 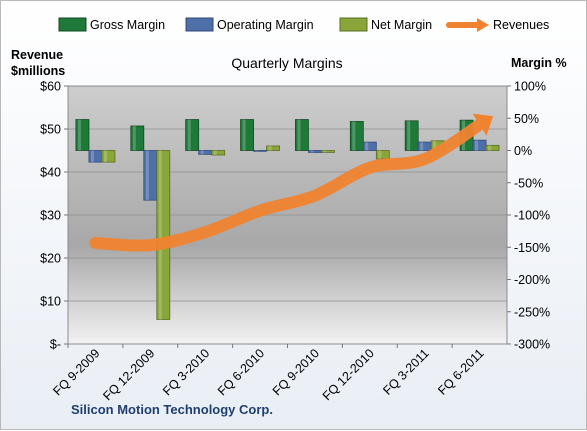 I want to click on left-tick-label: $50, so click(x=50, y=130).